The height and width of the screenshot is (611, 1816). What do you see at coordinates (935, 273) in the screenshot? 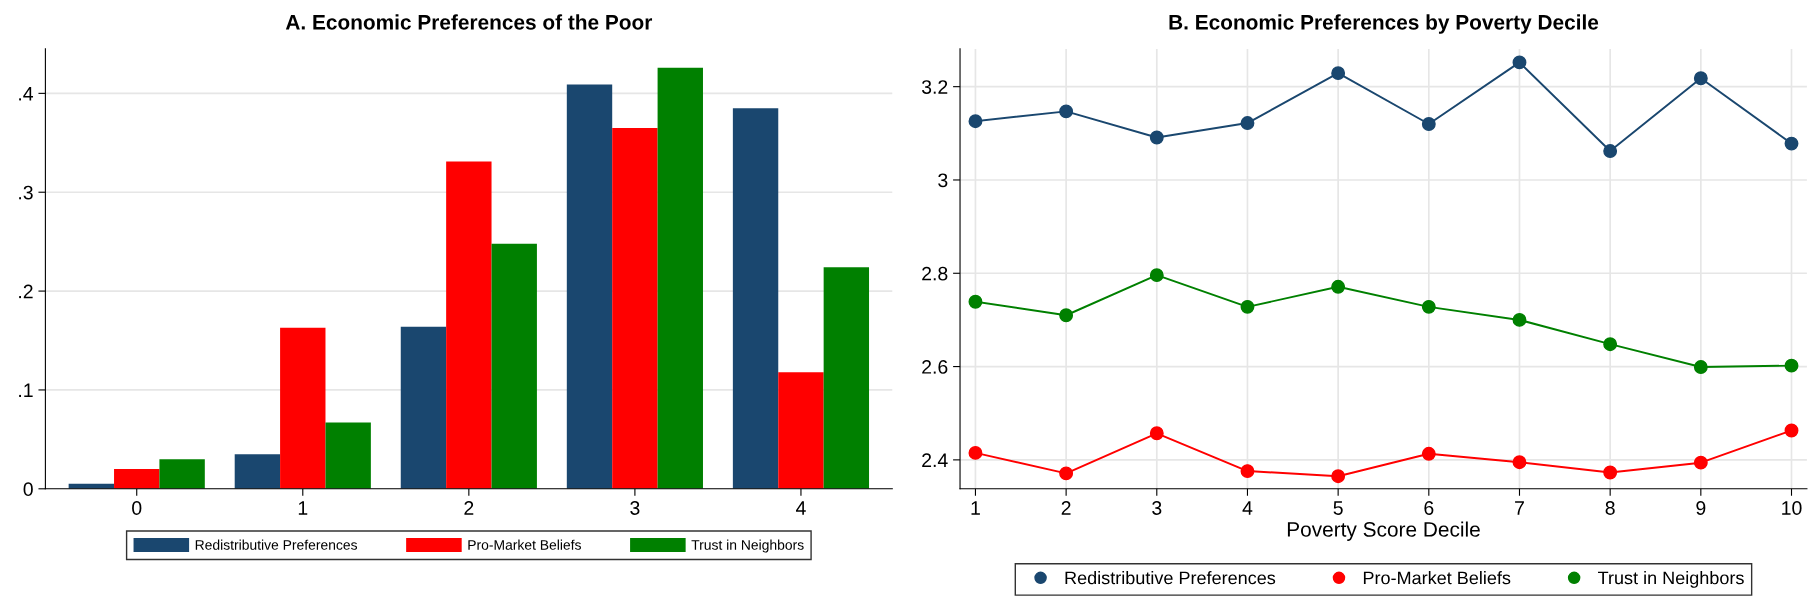
I see `y-tick-label: 2.8` at bounding box center [935, 273].